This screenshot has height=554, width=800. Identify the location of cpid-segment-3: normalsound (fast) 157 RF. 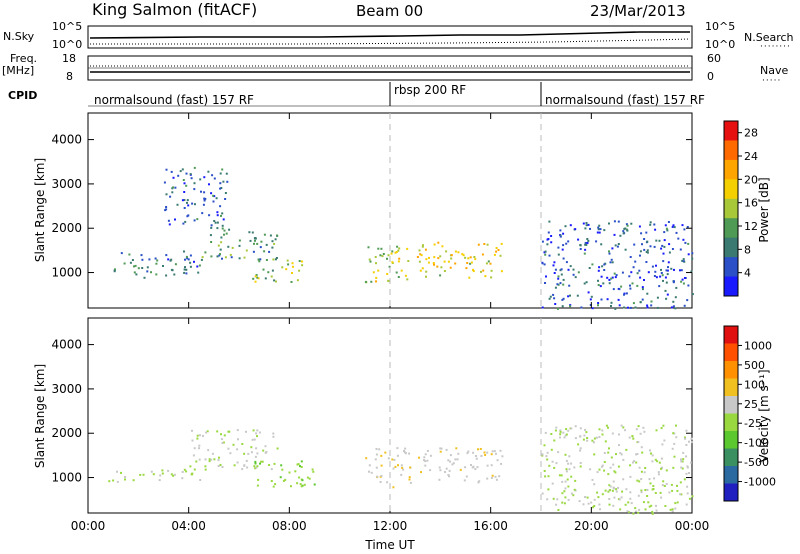
(625, 100).